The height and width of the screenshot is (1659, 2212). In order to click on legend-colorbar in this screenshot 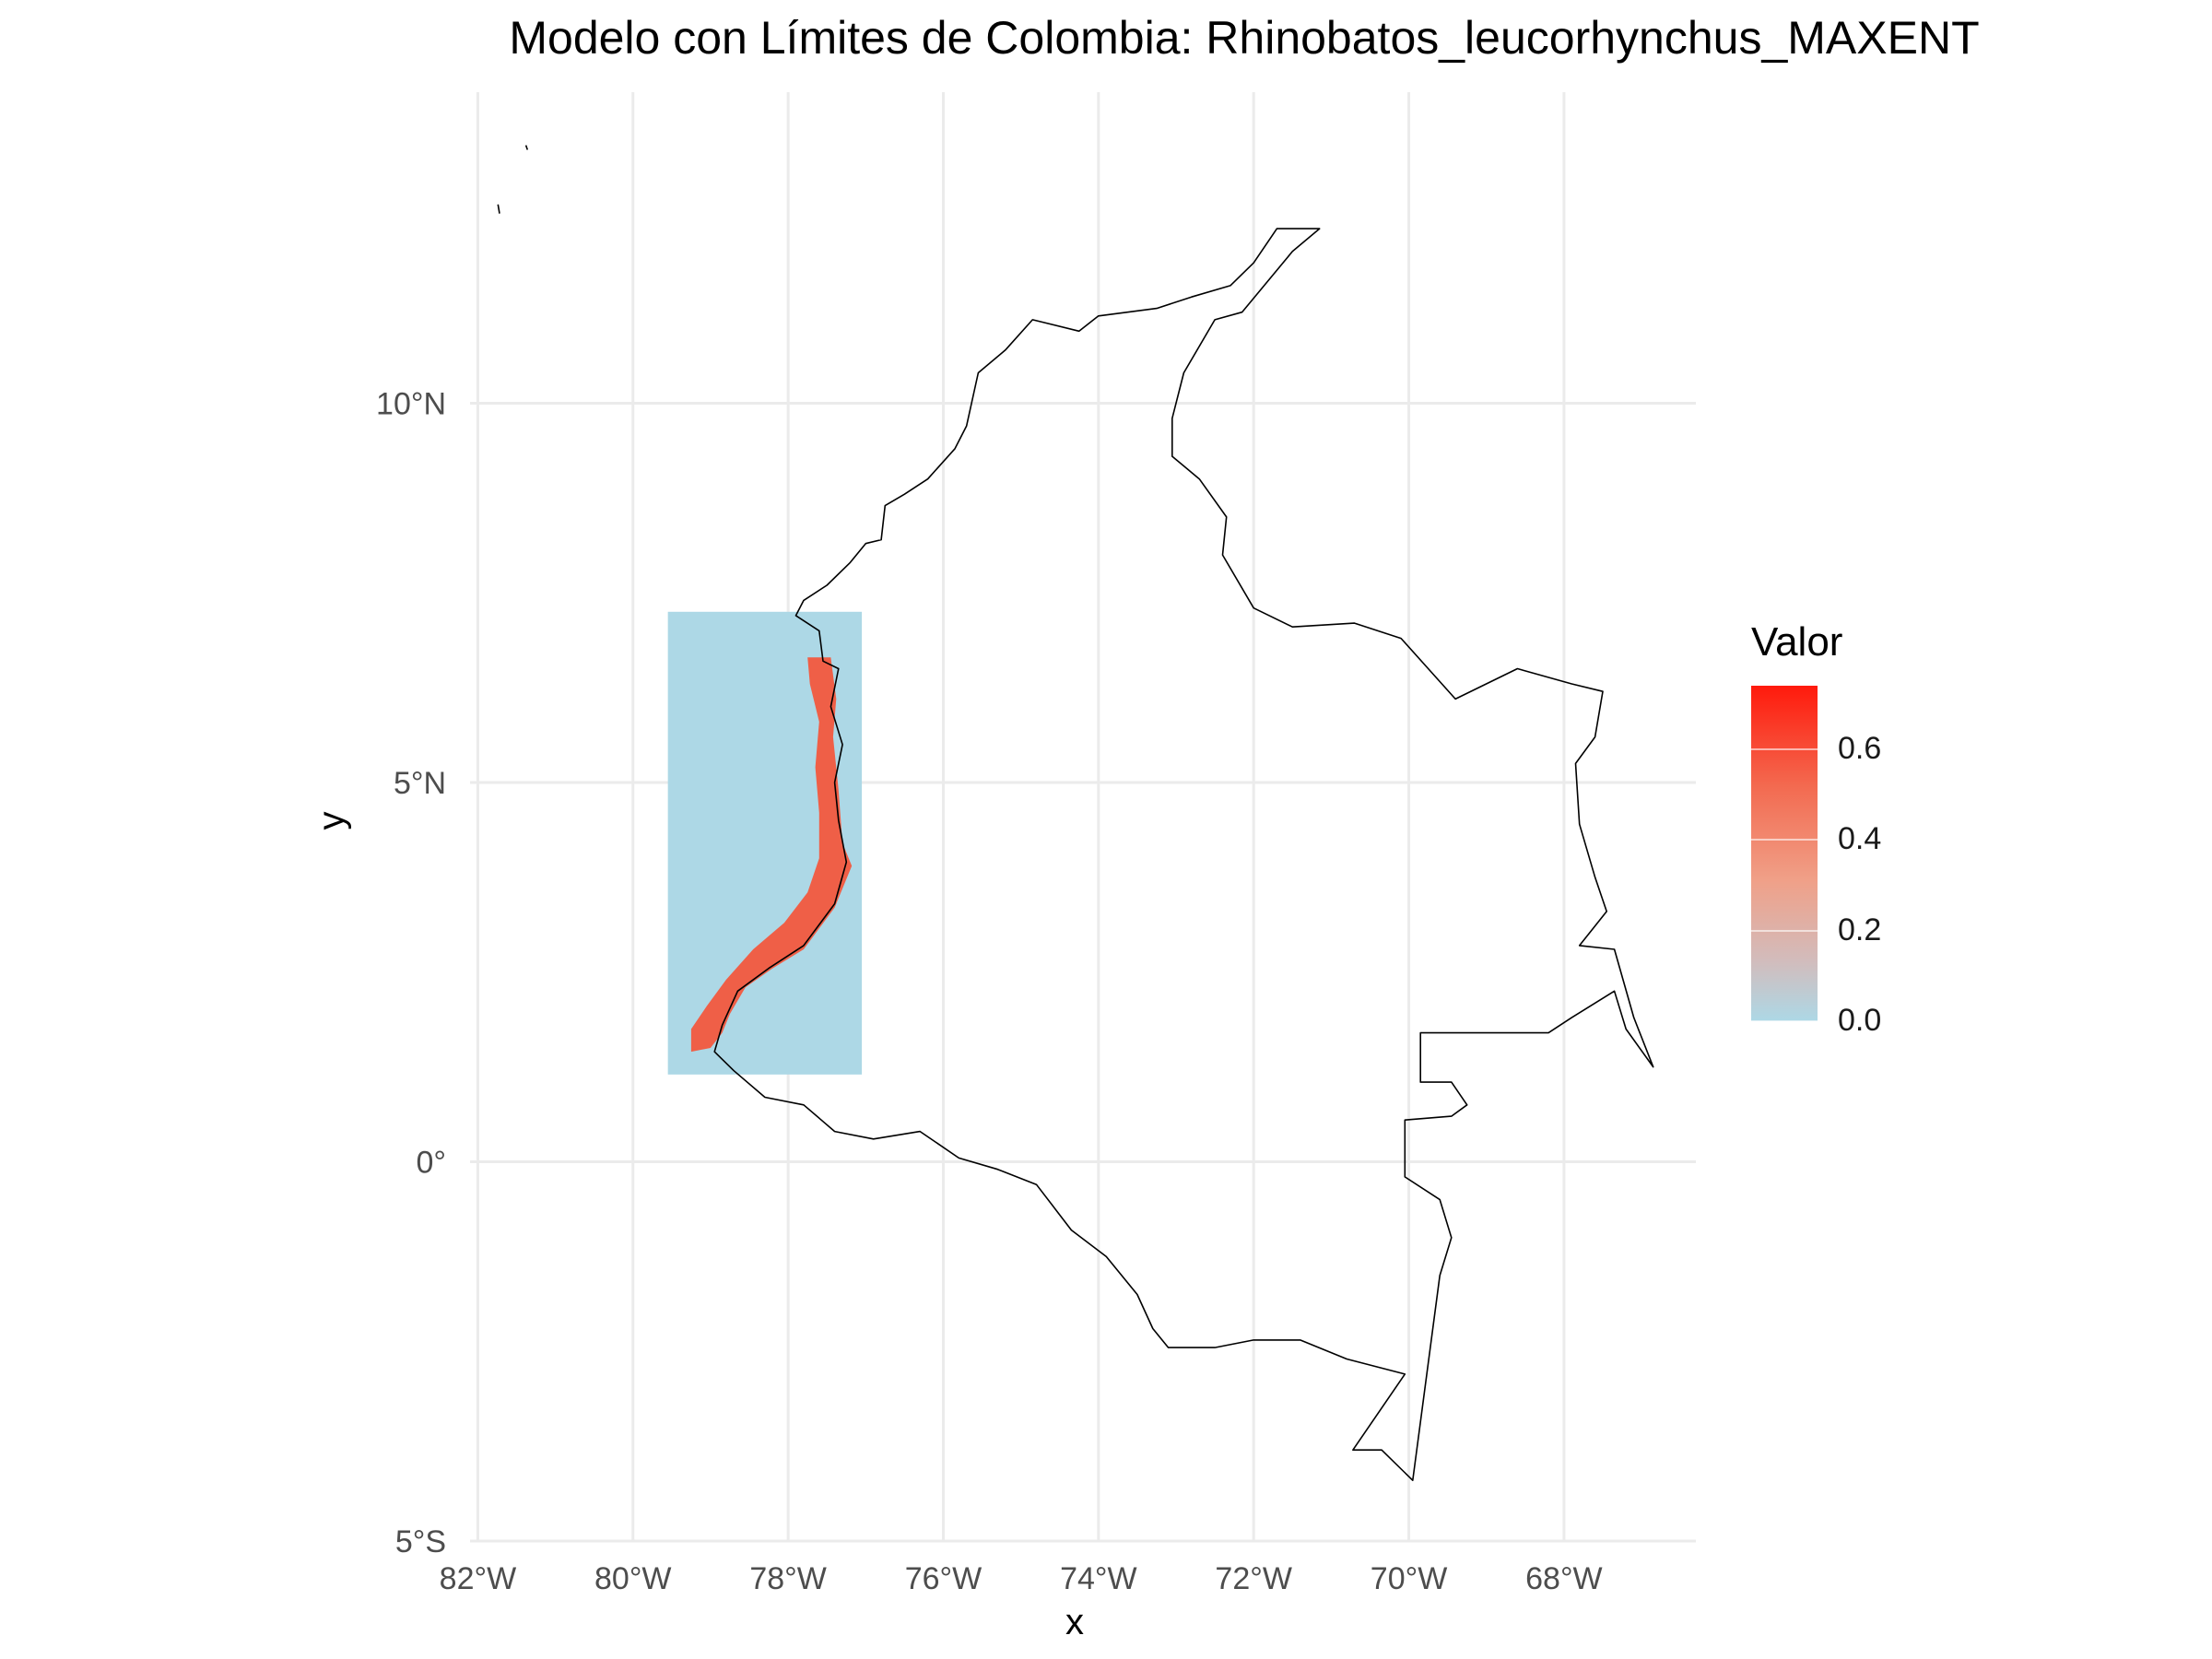, I will do `click(1784, 853)`.